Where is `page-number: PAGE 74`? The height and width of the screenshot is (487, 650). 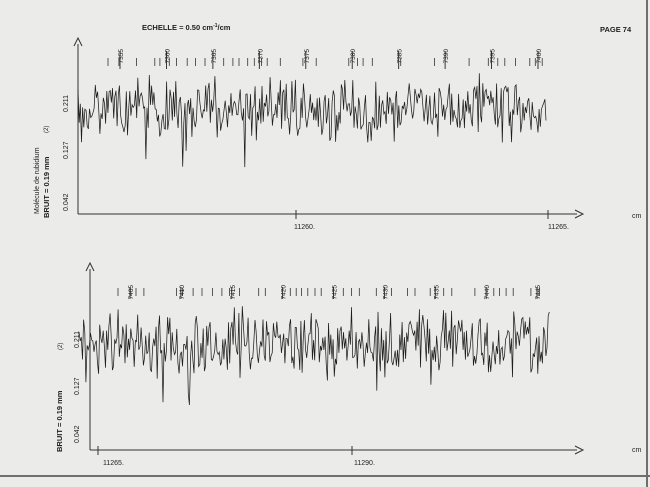
page-number: PAGE 74 is located at coordinates (616, 29).